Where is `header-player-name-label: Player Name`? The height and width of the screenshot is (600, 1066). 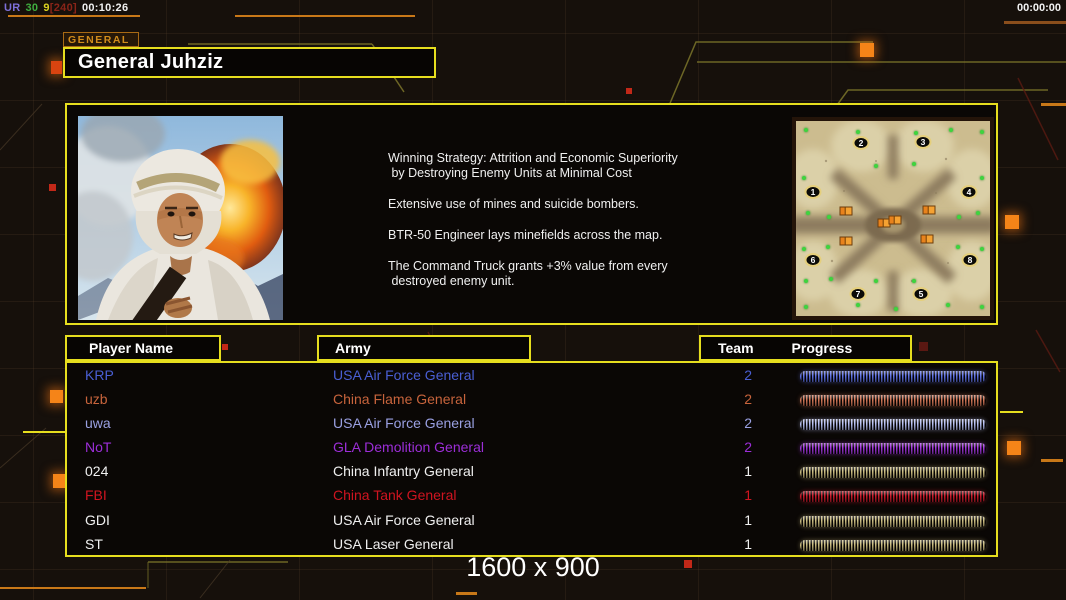 header-player-name-label: Player Name is located at coordinates (131, 348).